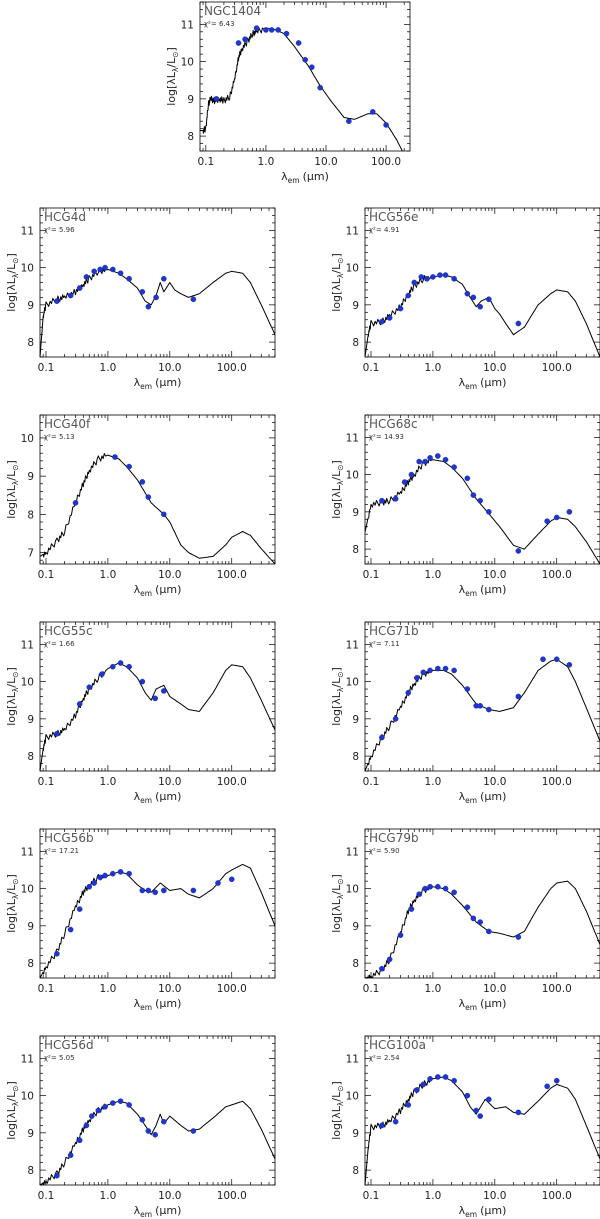  What do you see at coordinates (67, 424) in the screenshot?
I see `panel-title: HCG40f` at bounding box center [67, 424].